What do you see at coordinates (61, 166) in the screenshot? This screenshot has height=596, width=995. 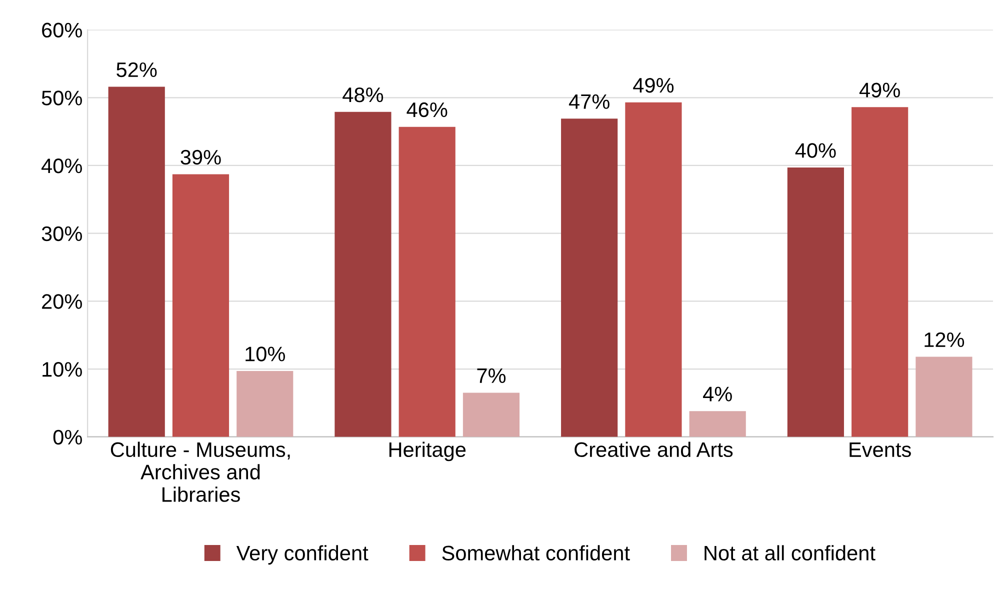 I see `y-tick-label: 40%` at bounding box center [61, 166].